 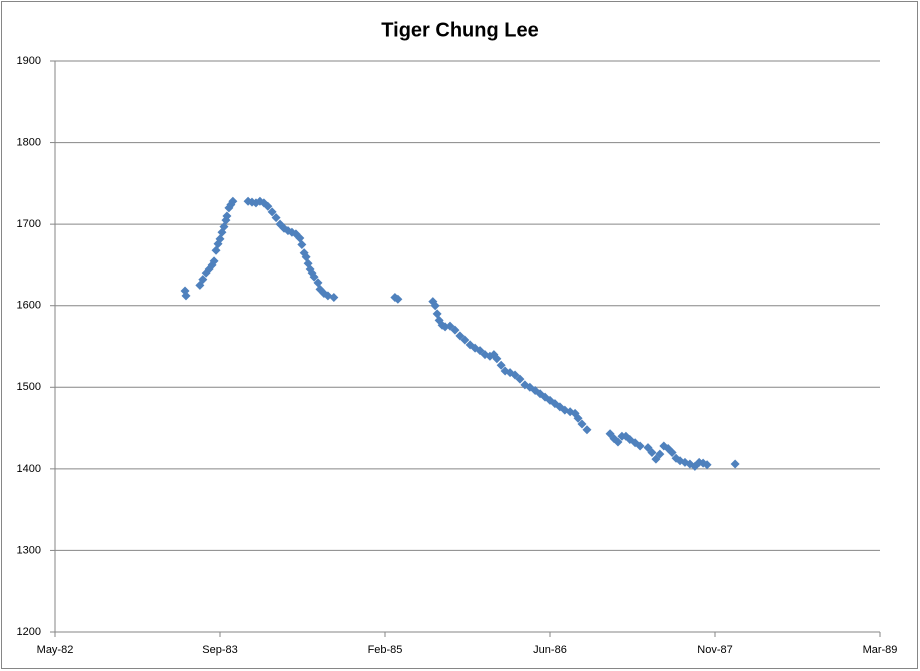 I want to click on x-tick-label: Jun-86, so click(x=550, y=650).